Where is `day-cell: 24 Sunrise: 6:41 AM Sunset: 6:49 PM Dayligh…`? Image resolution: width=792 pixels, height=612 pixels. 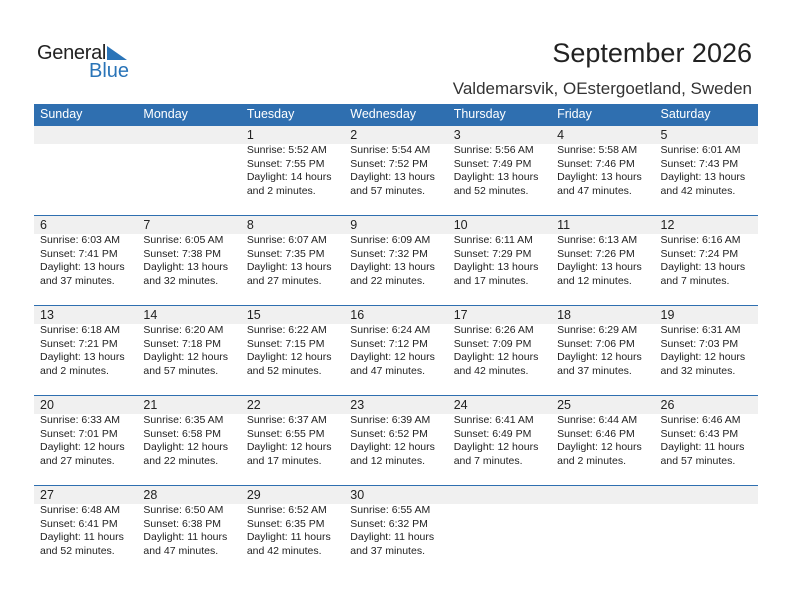 day-cell: 24 Sunrise: 6:41 AM Sunset: 6:49 PM Dayligh… is located at coordinates (499, 440).